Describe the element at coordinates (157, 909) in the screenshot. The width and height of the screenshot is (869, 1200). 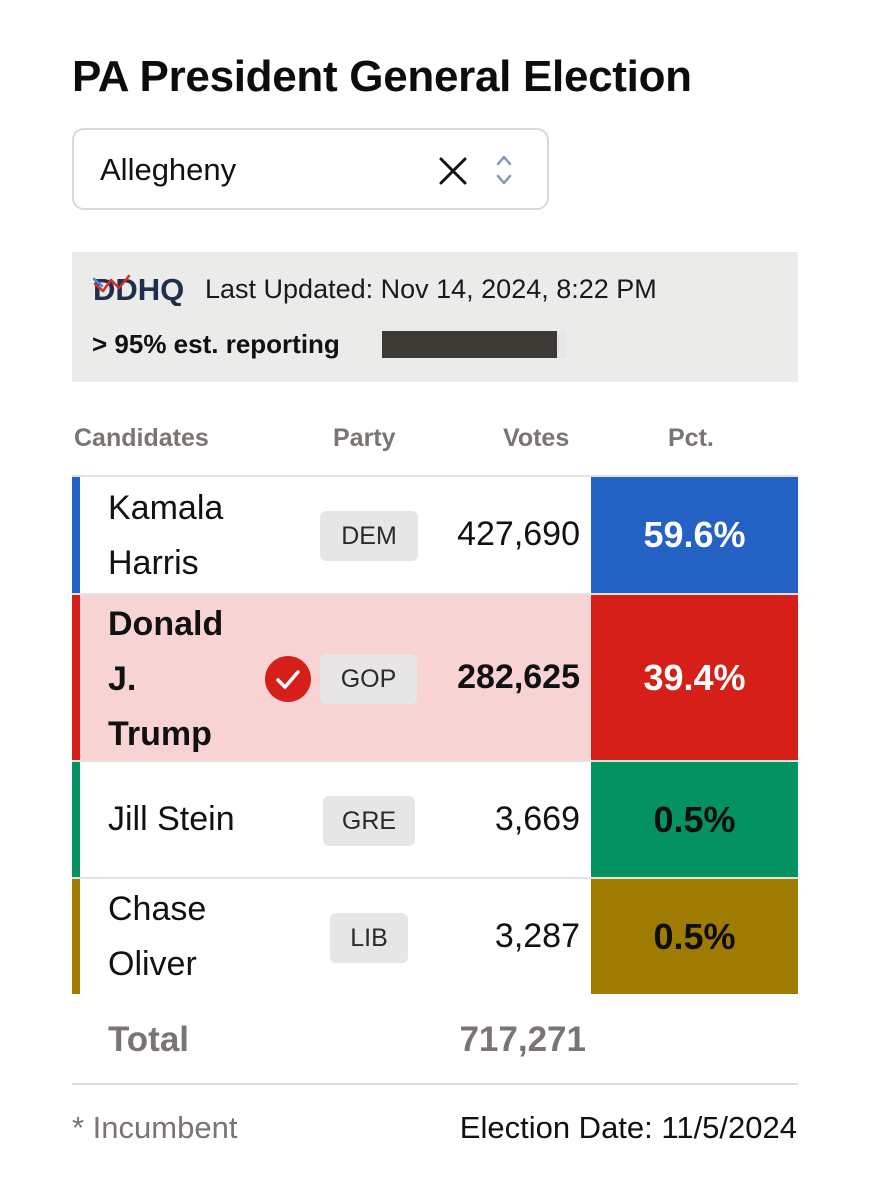
I see `candidate-name-line: Chase` at that location.